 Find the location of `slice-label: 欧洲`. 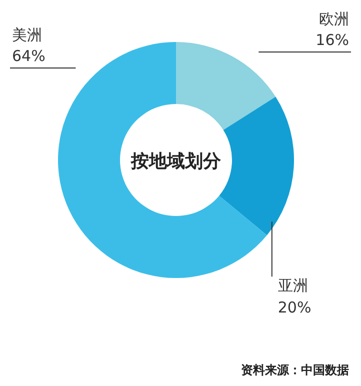

slice-label: 欧洲 is located at coordinates (334, 19).